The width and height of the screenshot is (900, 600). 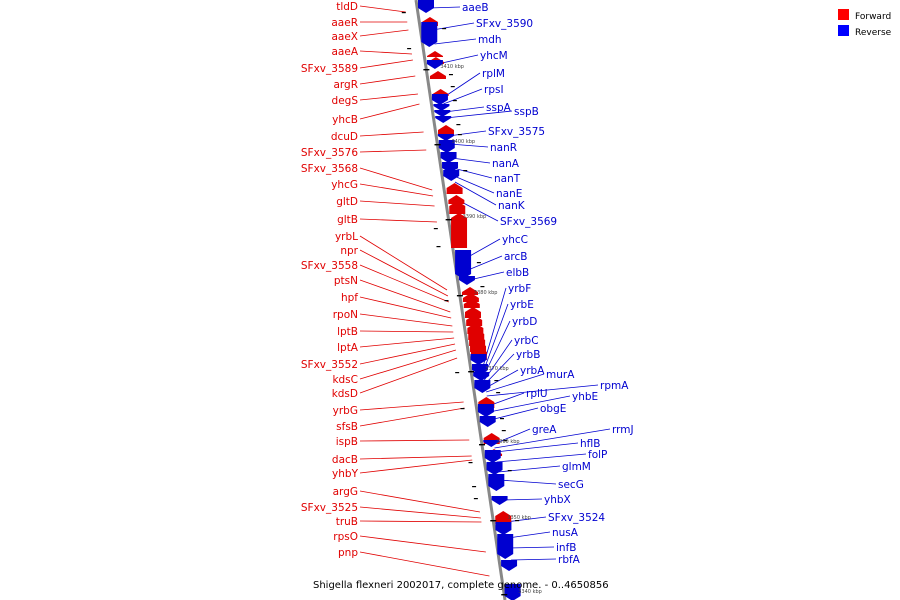 I want to click on reverse-gene-label: yhcM, so click(x=494, y=56).